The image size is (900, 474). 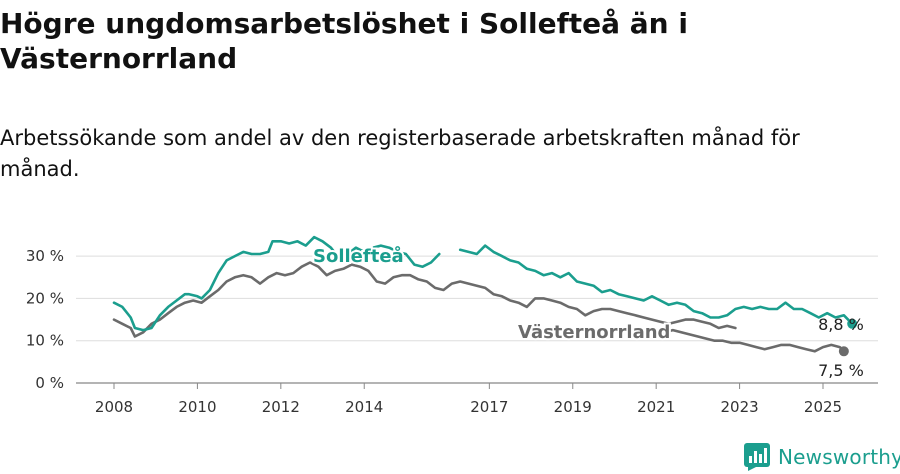 I want to click on x-tick-label: 2017, so click(x=489, y=407).